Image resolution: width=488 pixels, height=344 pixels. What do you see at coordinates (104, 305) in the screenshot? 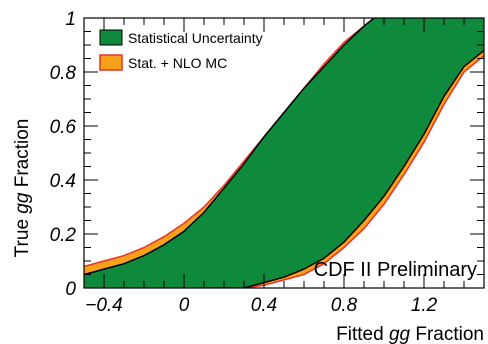
I see `x-tick-label: −0.4` at bounding box center [104, 305].